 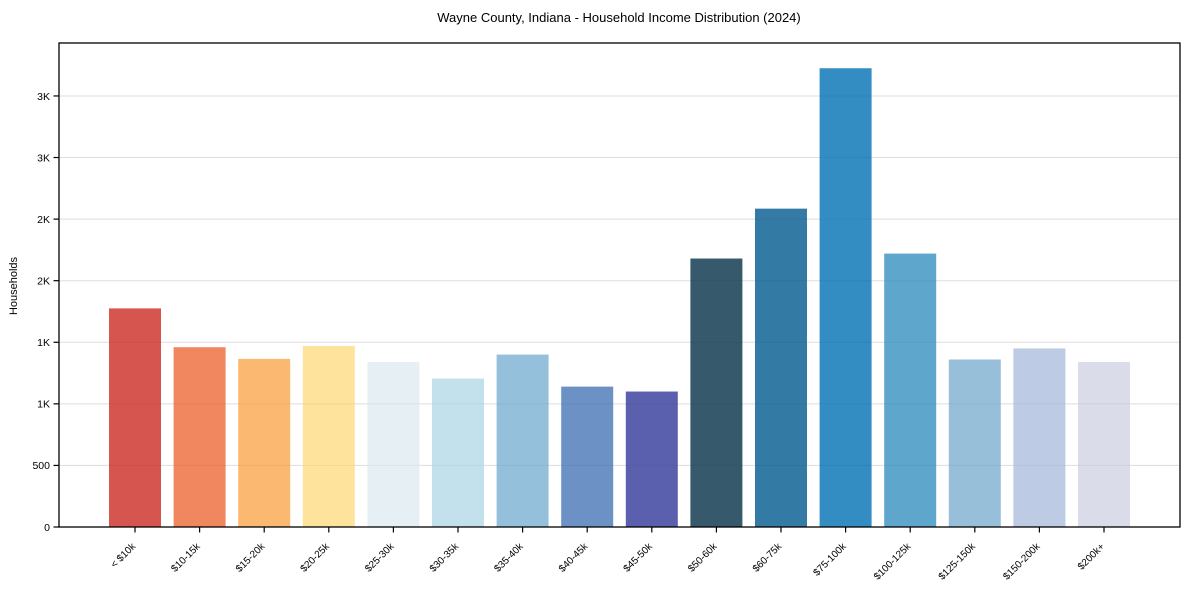 I want to click on x-tick-label: $150-200k, so click(x=1022, y=562).